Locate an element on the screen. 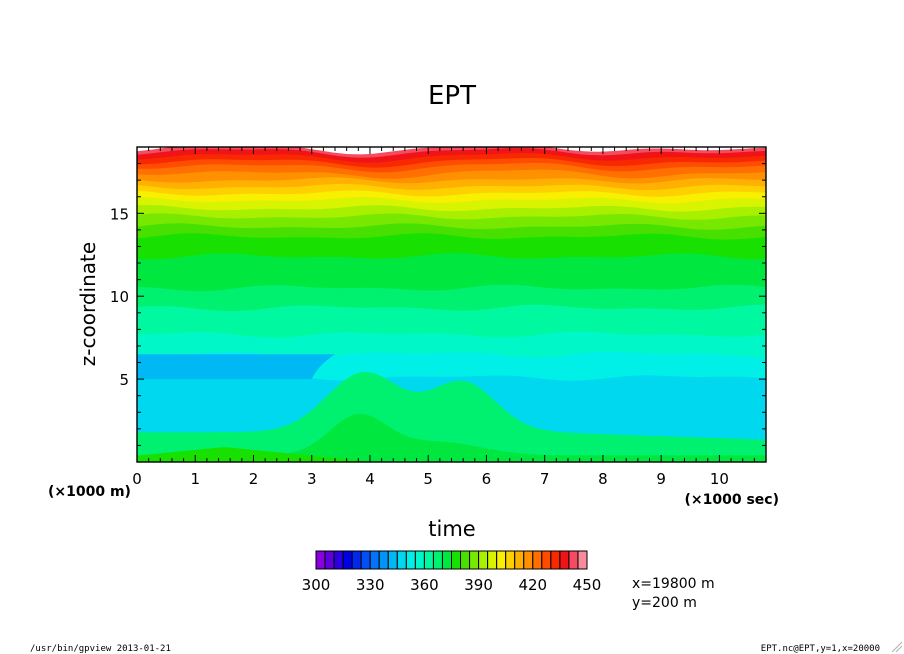  y-tick-label: 5 is located at coordinates (124, 380).